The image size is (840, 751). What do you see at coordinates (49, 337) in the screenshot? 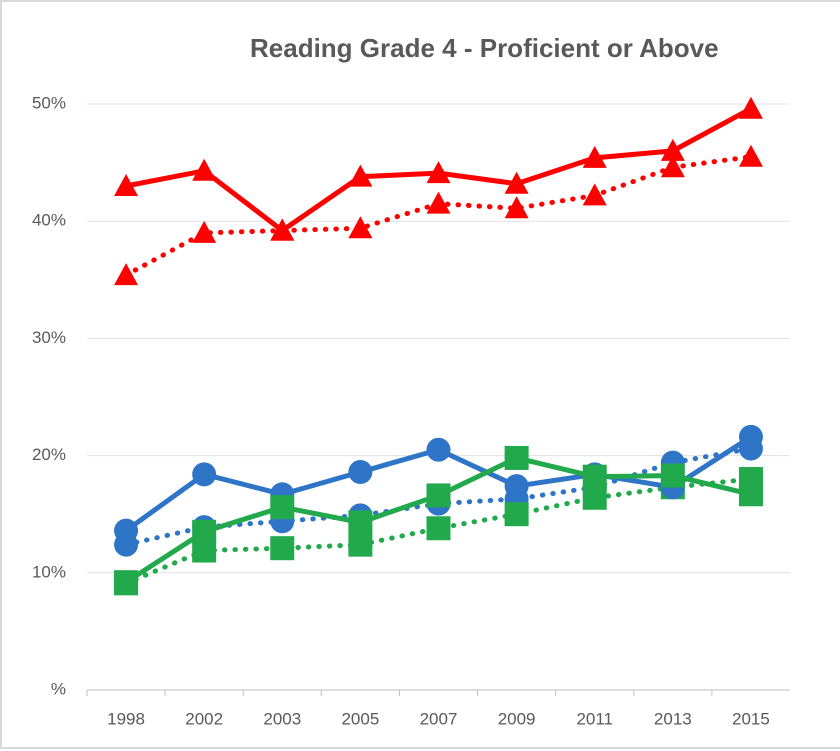
I see `y-tick-label: 30%` at bounding box center [49, 337].